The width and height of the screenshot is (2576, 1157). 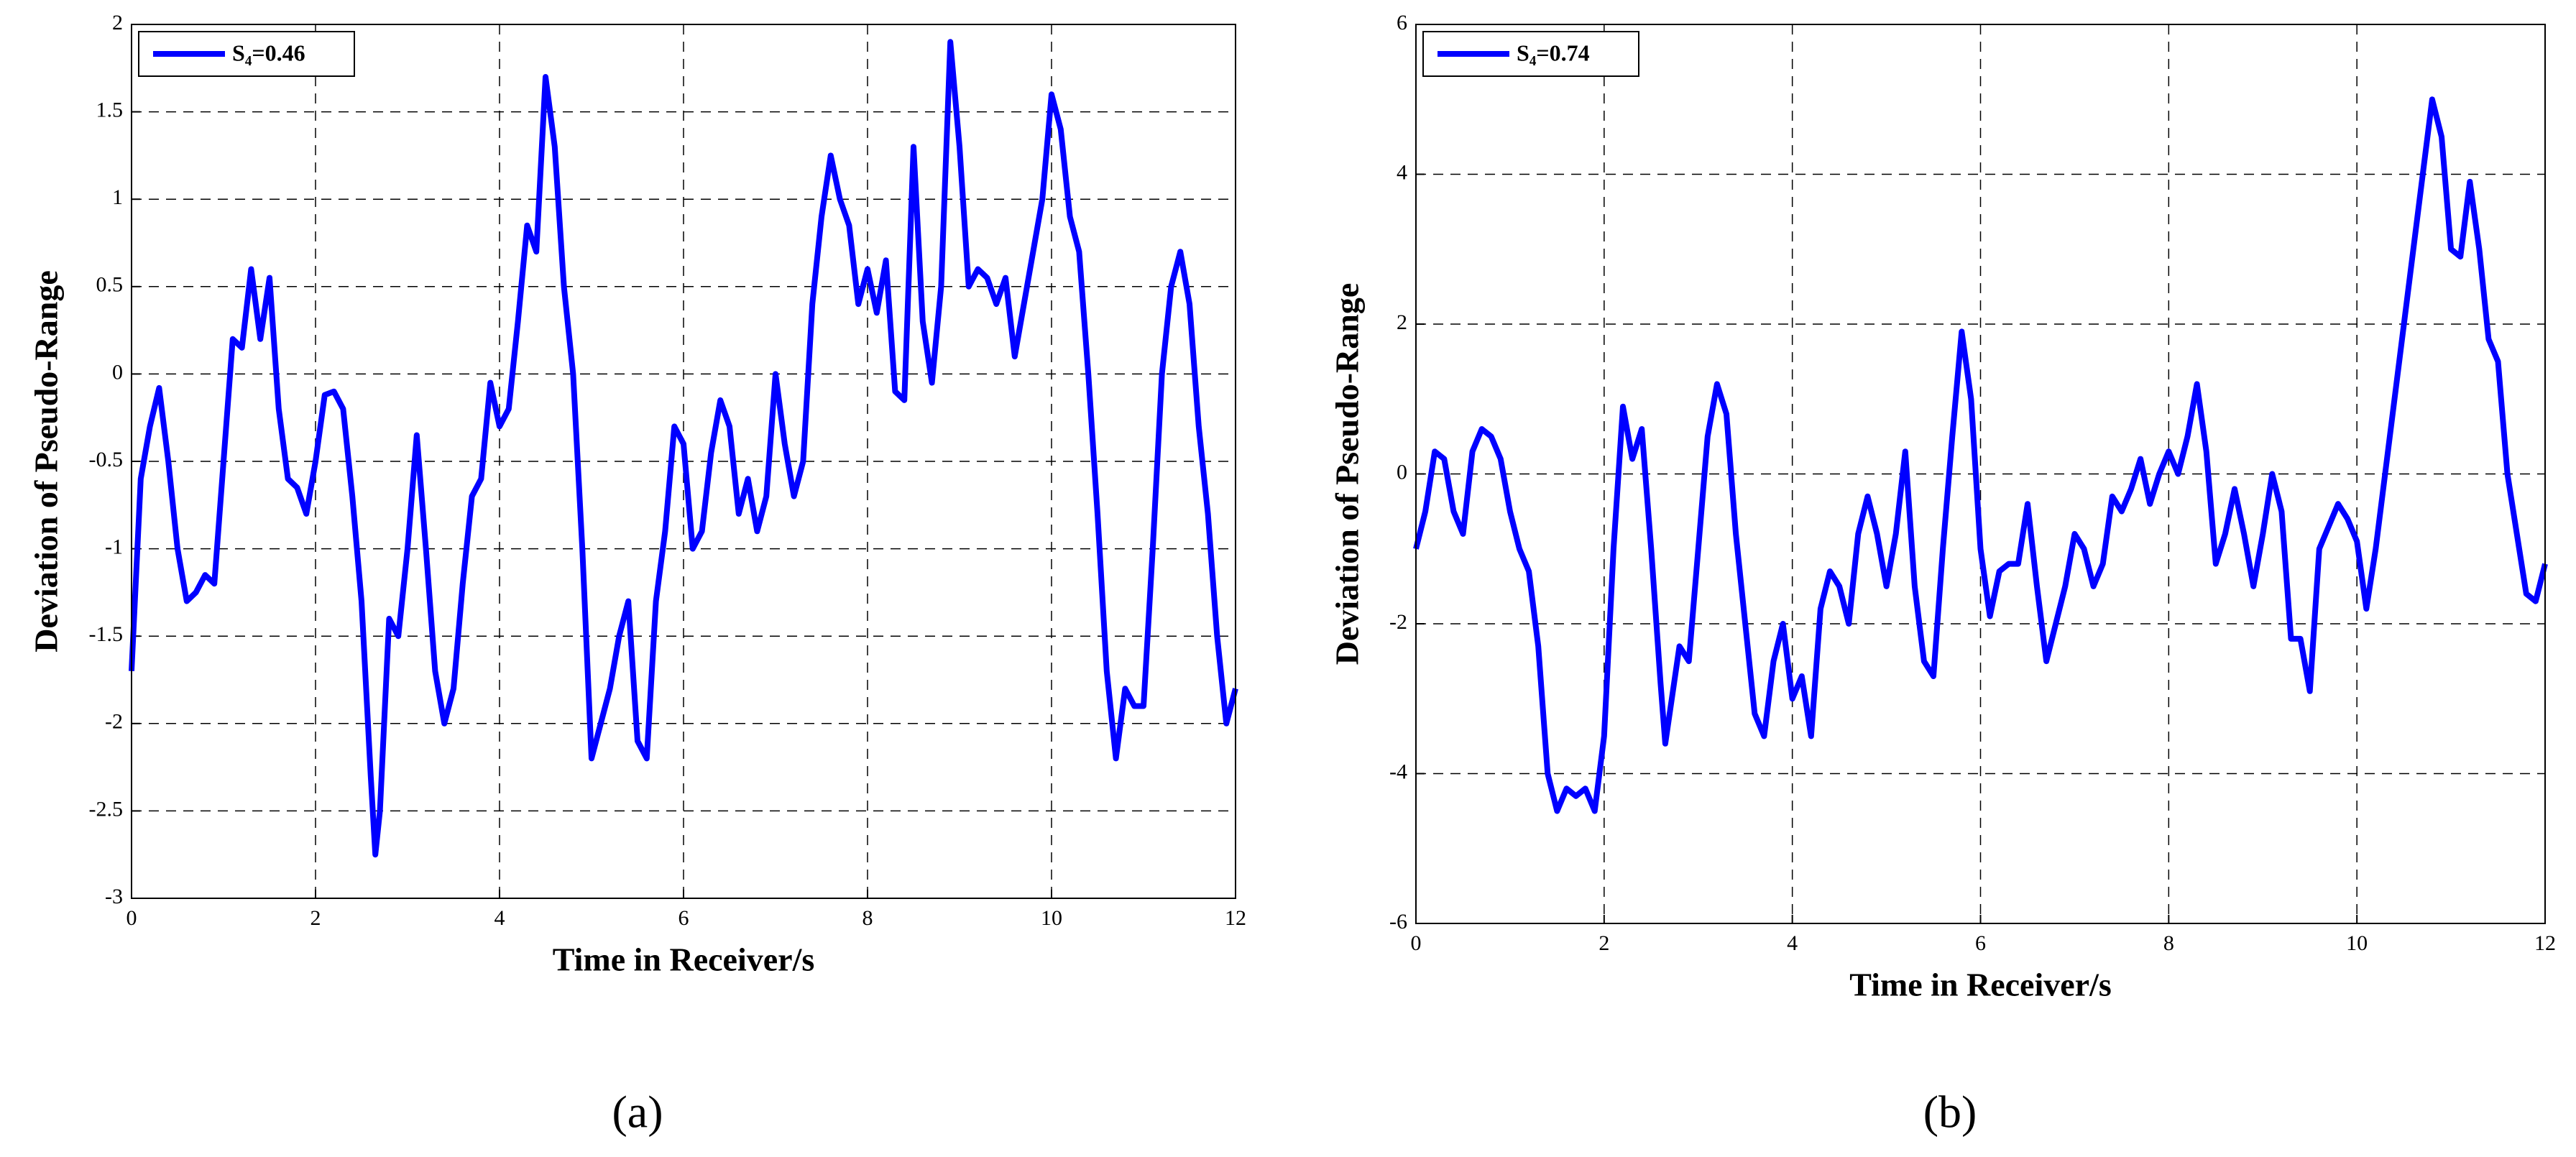 I want to click on y-tick-label: -1.5, so click(x=106, y=634).